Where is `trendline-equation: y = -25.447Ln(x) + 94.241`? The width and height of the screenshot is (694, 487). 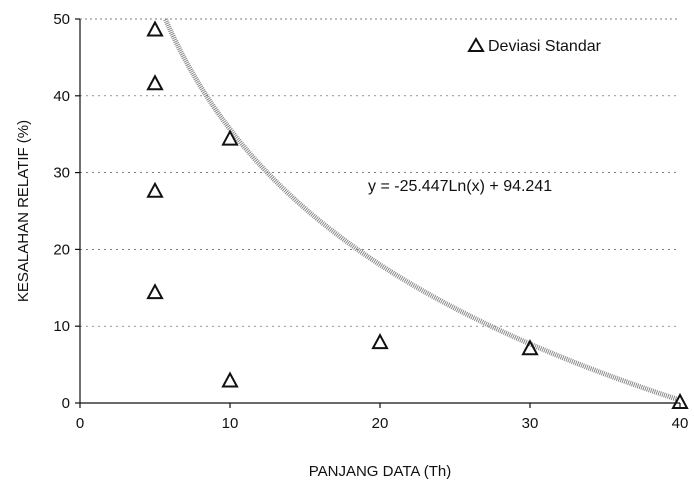 trendline-equation: y = -25.447Ln(x) + 94.241 is located at coordinates (460, 186).